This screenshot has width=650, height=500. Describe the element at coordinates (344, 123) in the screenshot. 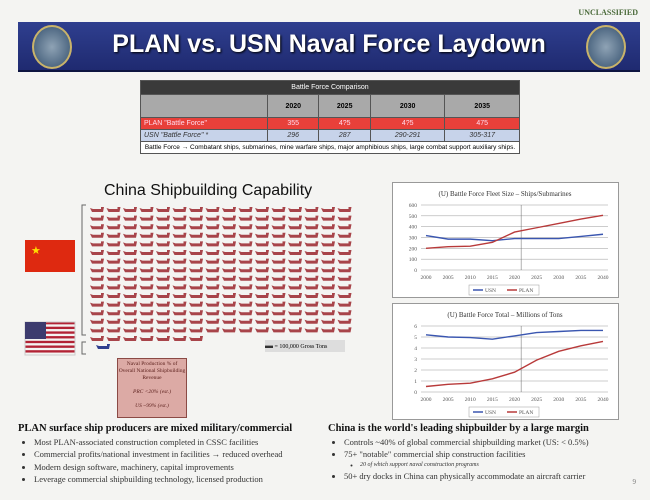

I see `cell: 4?5` at that location.